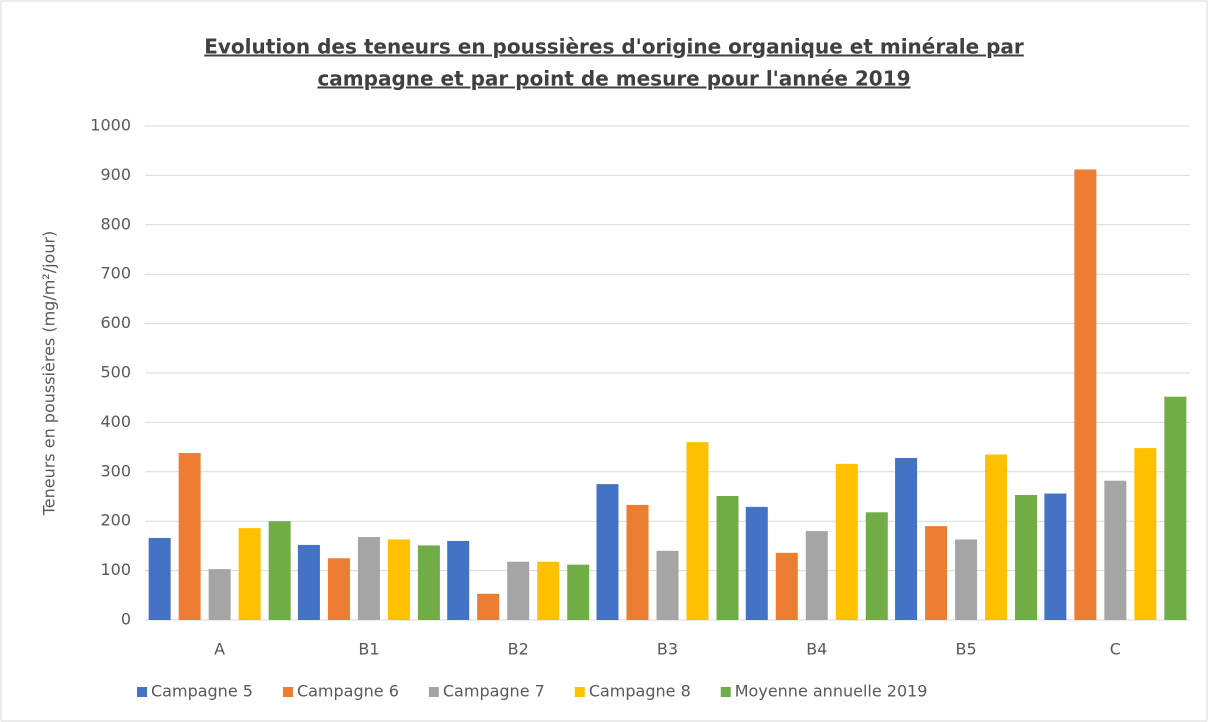 The image size is (1208, 722). What do you see at coordinates (219, 649) in the screenshot?
I see `x-tick-label: A` at bounding box center [219, 649].